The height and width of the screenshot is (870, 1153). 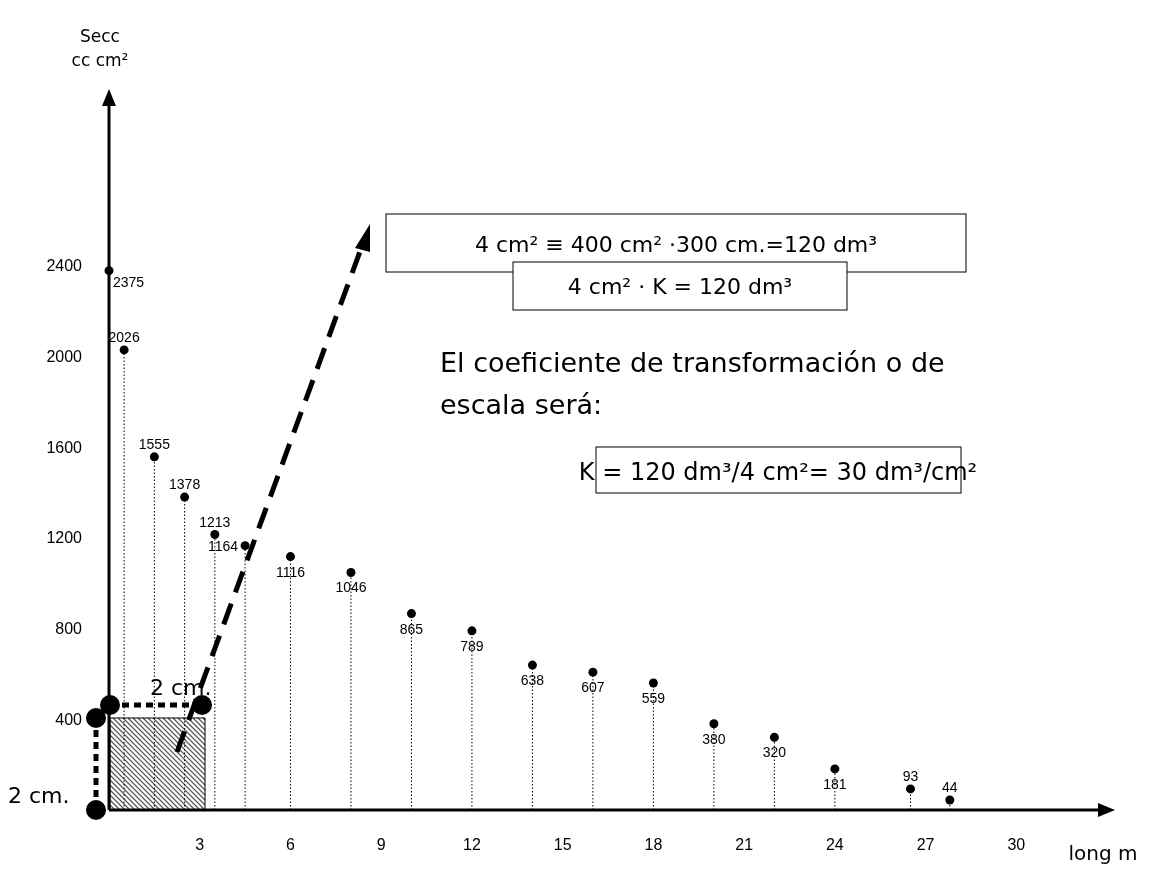 What do you see at coordinates (692, 383) in the screenshot?
I see `annotation: El coeficiente de transformación o de escala será:` at bounding box center [692, 383].